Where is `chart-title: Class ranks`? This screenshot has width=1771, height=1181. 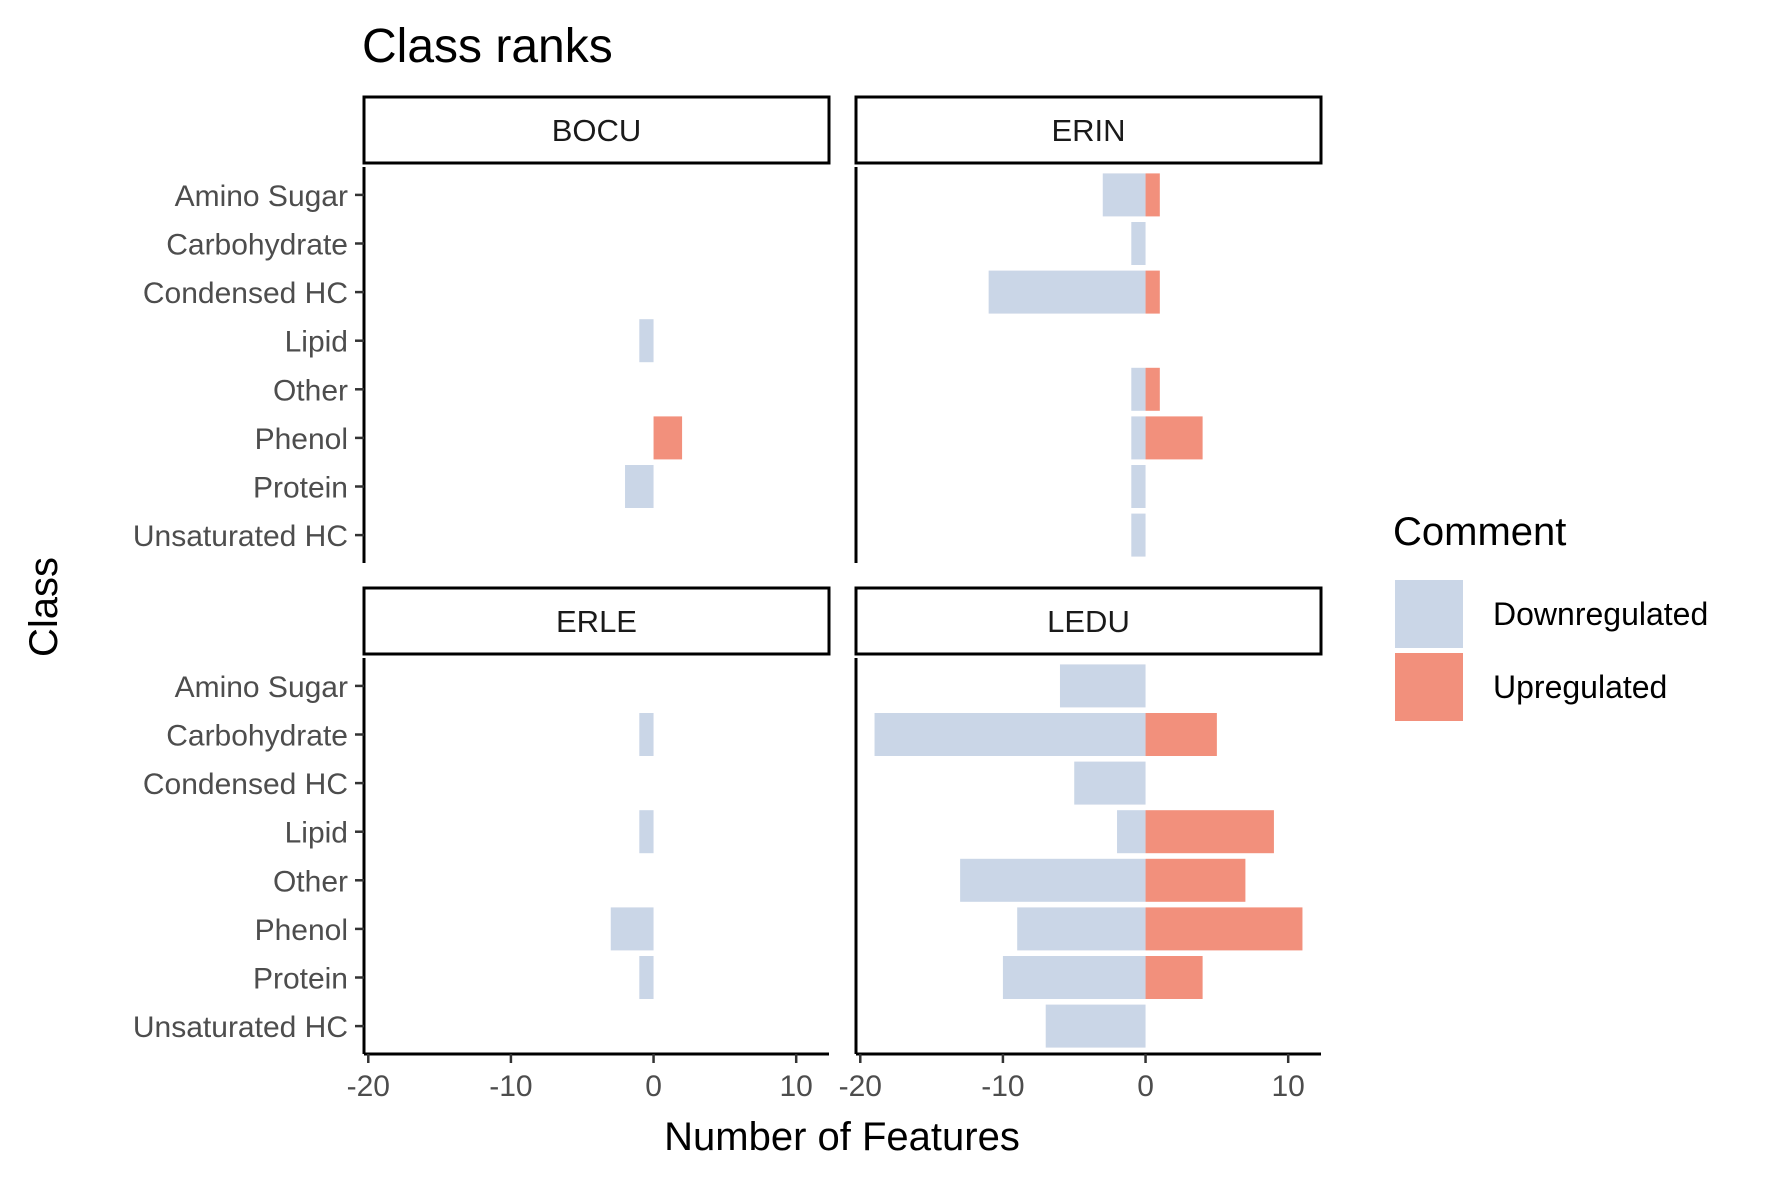
chart-title: Class ranks is located at coordinates (487, 46).